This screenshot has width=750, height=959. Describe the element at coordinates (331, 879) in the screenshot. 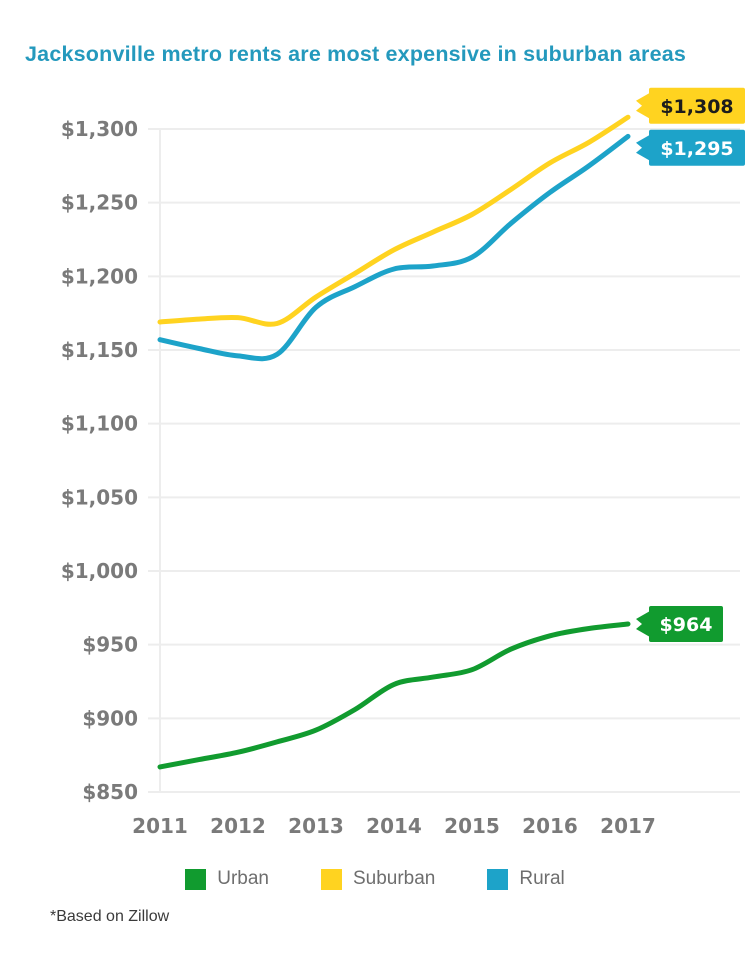

I see `suburban-swatch-icon` at that location.